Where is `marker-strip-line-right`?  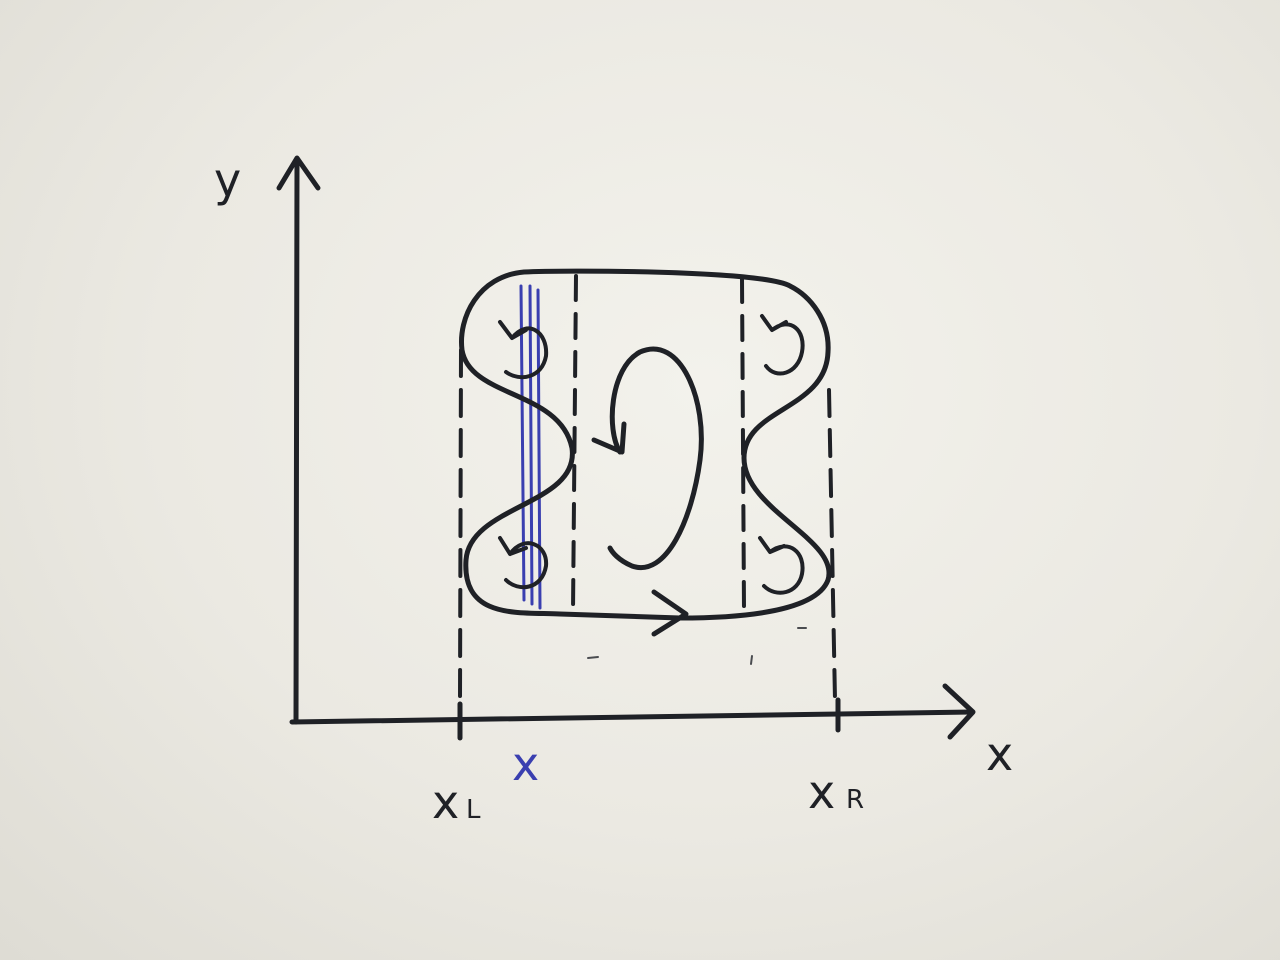
marker-strip-line-right is located at coordinates (539, 449).